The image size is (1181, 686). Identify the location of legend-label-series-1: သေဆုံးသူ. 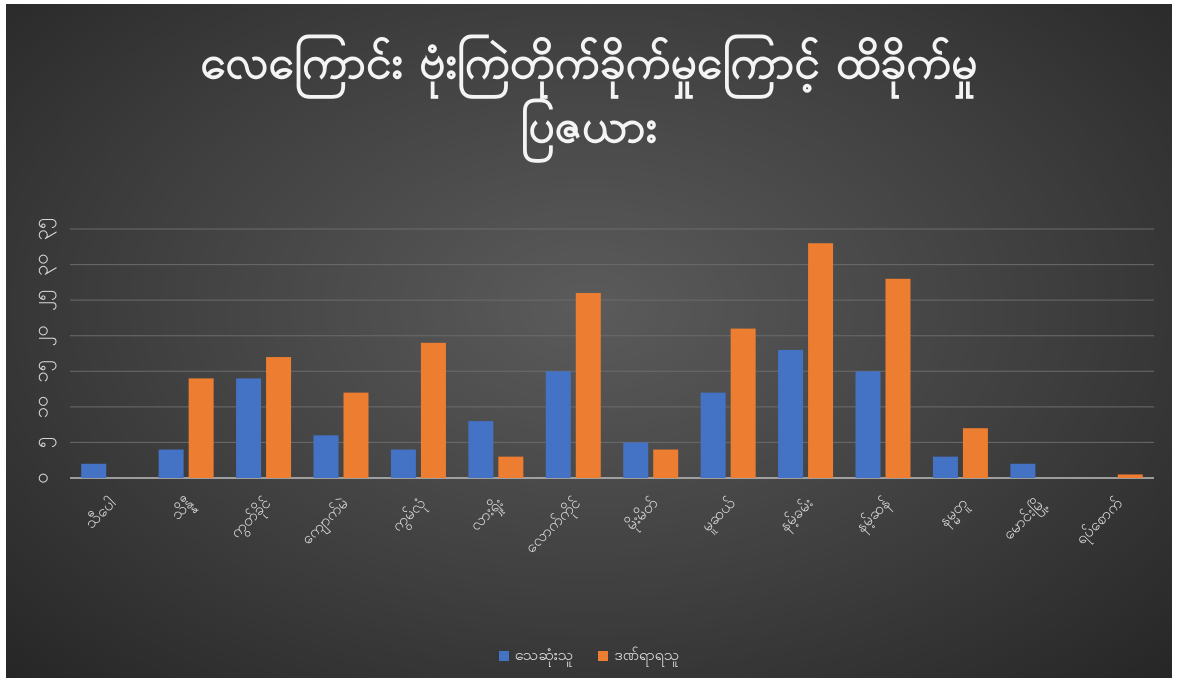
(544, 654).